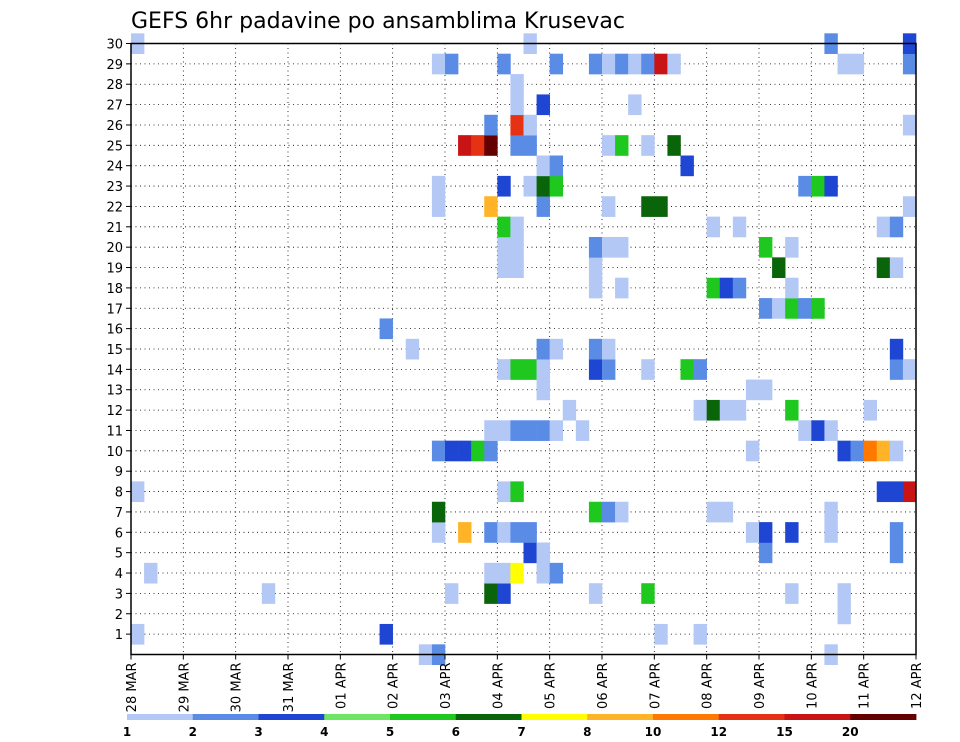 The height and width of the screenshot is (742, 960). I want to click on y-tick-label: 1, so click(119, 635).